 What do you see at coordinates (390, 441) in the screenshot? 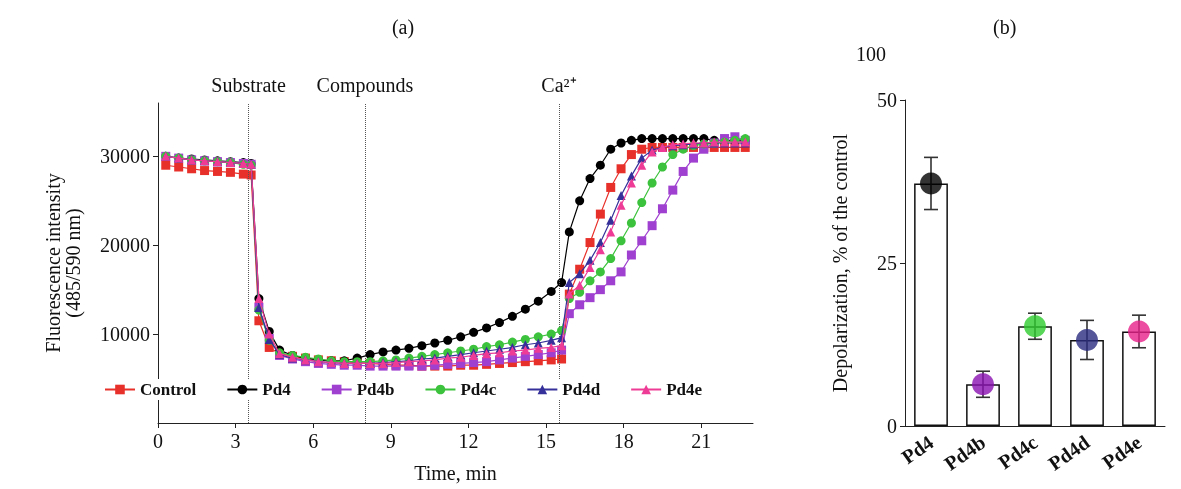
I see `x-tick-label: 9` at bounding box center [390, 441].